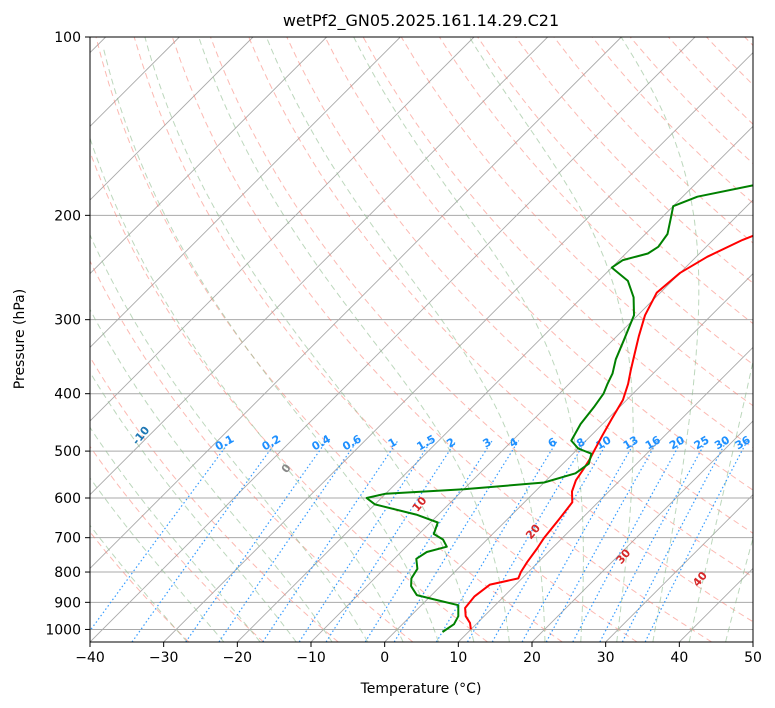 This screenshot has height=708, width=775. What do you see at coordinates (271, 442) in the screenshot?
I see `mixing-ratio-label: 0.2` at bounding box center [271, 442].